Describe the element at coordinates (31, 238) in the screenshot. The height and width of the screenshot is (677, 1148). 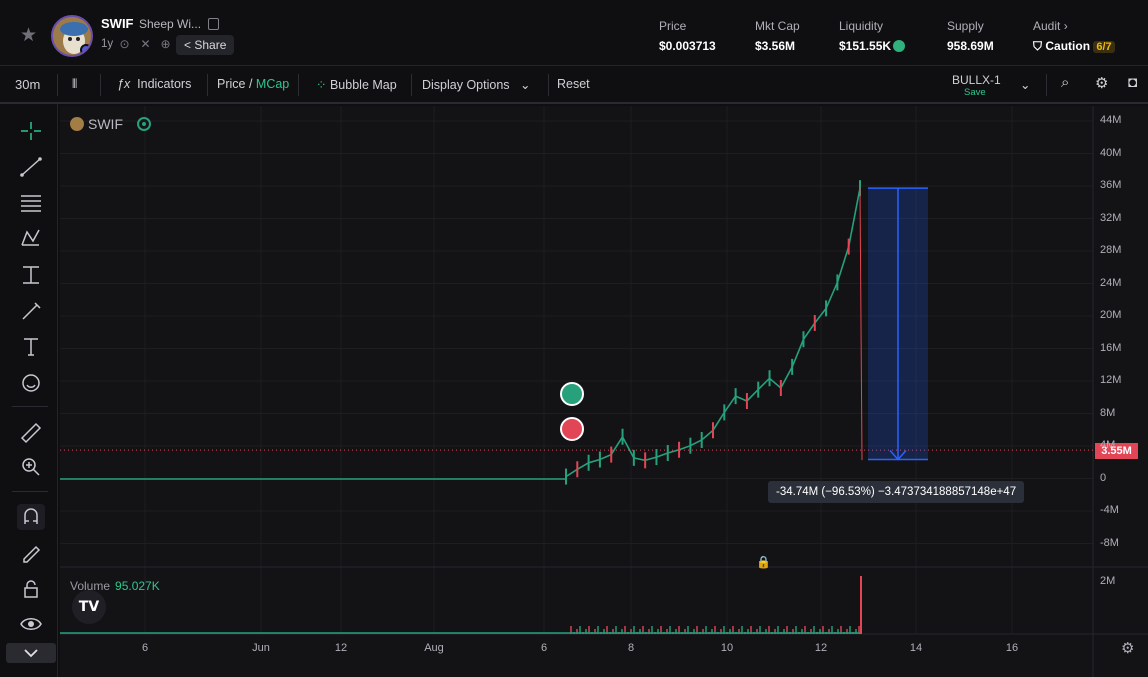
I see `pattern-icon` at that location.